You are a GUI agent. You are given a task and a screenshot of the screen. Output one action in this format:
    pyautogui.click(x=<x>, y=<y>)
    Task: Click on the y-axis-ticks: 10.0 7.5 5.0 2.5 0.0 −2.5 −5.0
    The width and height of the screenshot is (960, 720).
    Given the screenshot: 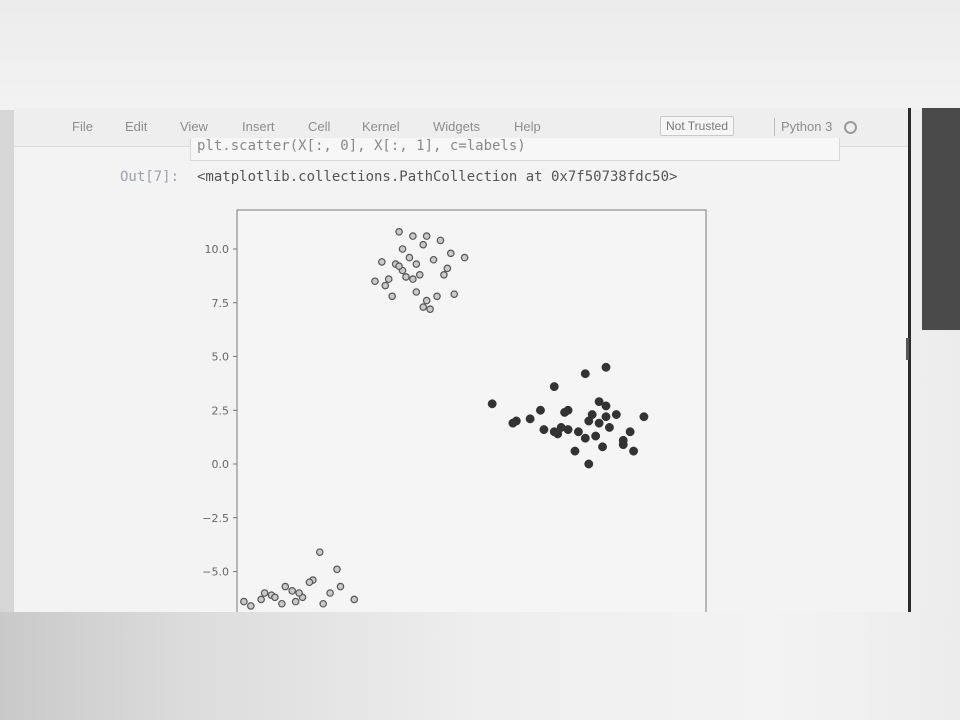 What is the action you would take?
    pyautogui.click(x=219, y=411)
    